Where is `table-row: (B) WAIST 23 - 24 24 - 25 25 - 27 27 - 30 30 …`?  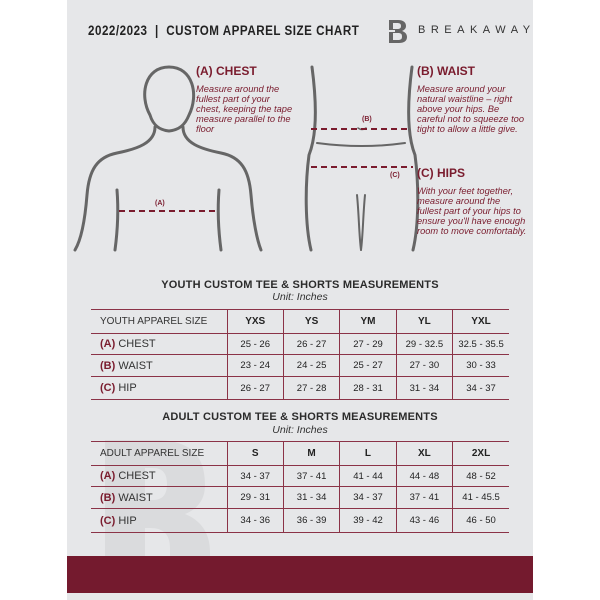 table-row: (B) WAIST 23 - 24 24 - 25 25 - 27 27 - 30 30 … is located at coordinates (300, 365).